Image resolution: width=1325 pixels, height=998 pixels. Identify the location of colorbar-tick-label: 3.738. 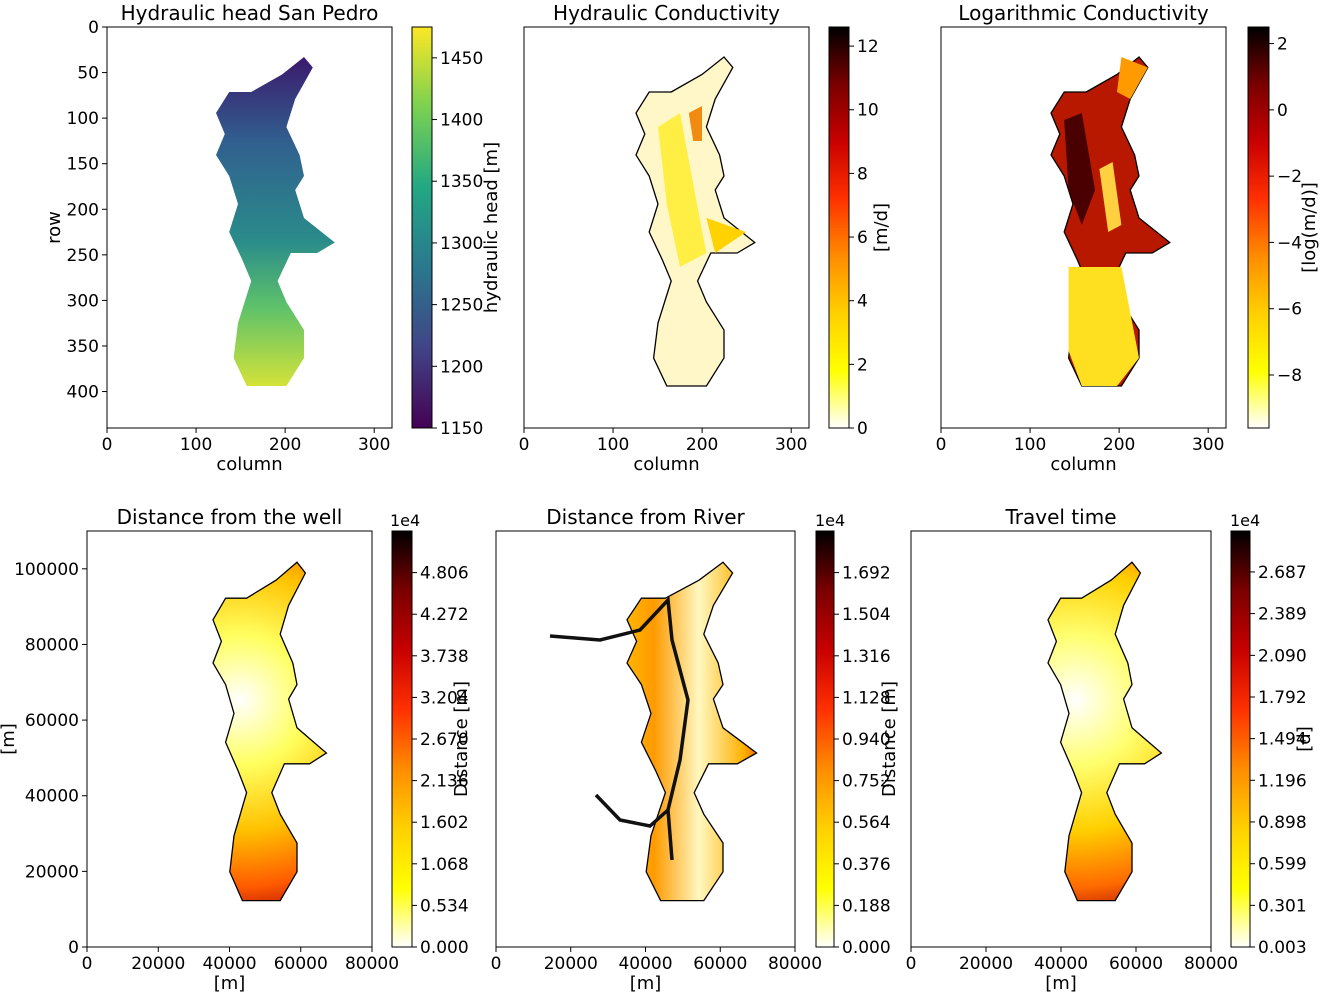
(444, 657).